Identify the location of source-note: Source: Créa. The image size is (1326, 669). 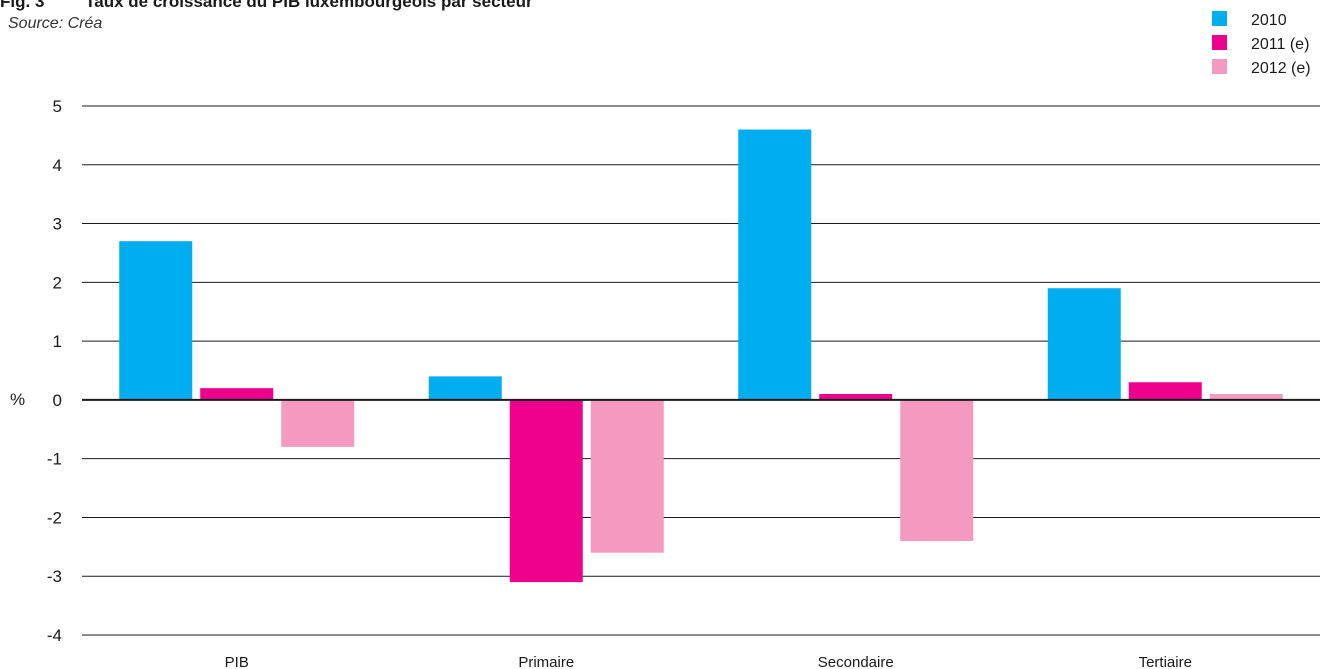
(55, 23).